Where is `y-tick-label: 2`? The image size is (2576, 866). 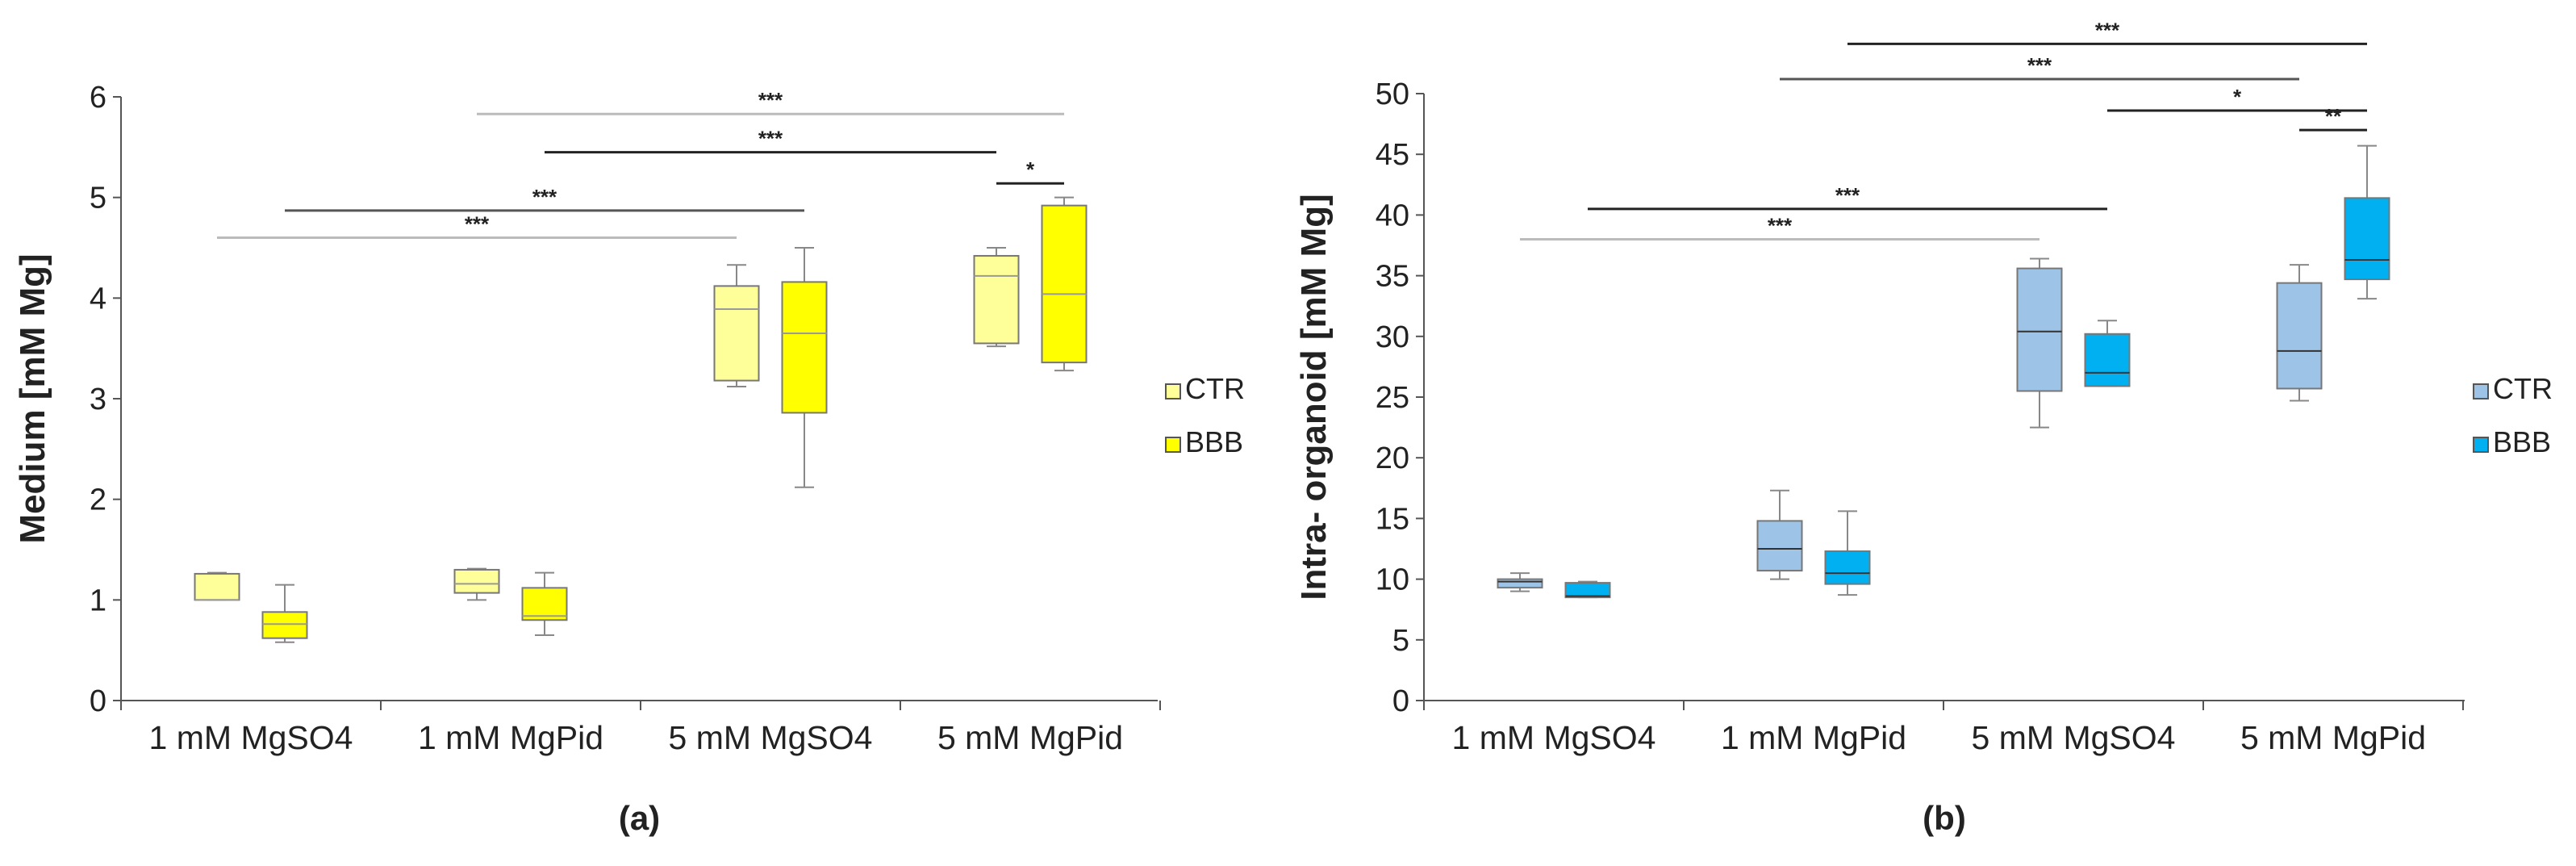 y-tick-label: 2 is located at coordinates (98, 500).